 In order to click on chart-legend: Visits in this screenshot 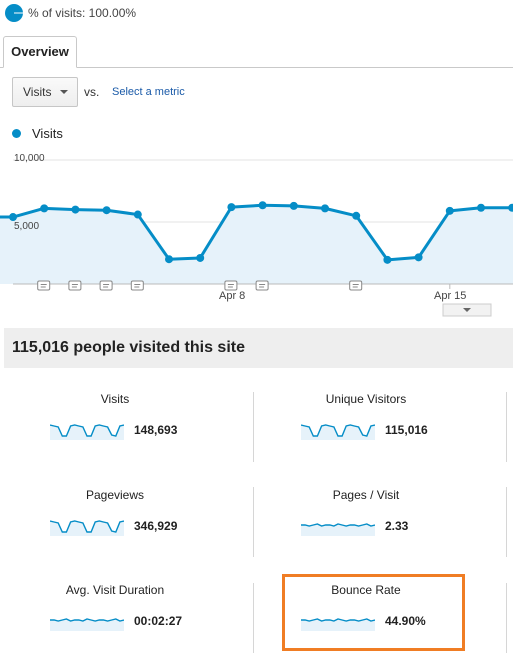, I will do `click(37, 133)`.